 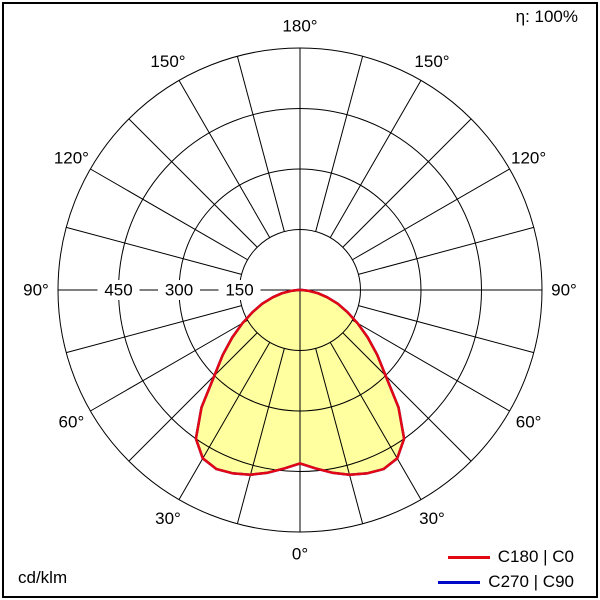 What do you see at coordinates (531, 581) in the screenshot?
I see `legend-label-c270-c90: C270 | C90` at bounding box center [531, 581].